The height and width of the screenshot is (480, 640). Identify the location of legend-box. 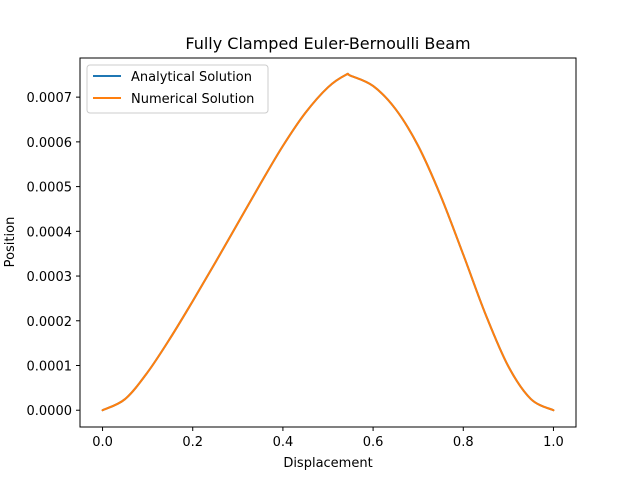
(177, 89).